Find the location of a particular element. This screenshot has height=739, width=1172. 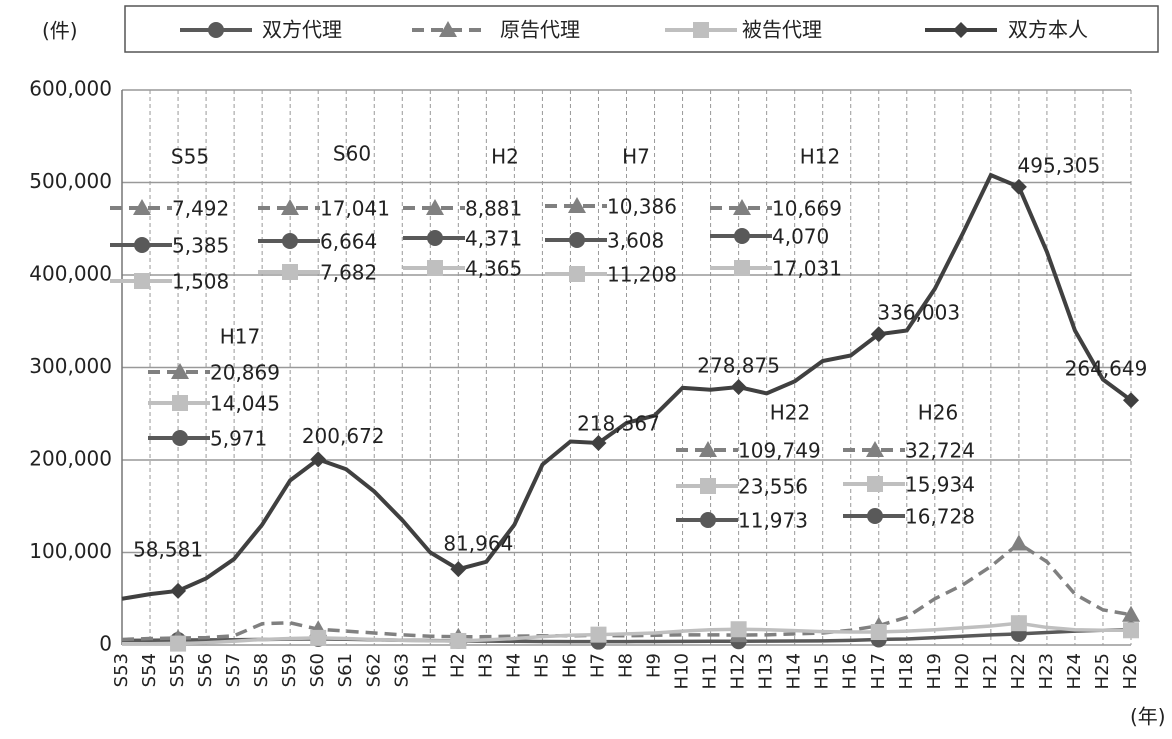

value-label: 17,031 is located at coordinates (807, 269).